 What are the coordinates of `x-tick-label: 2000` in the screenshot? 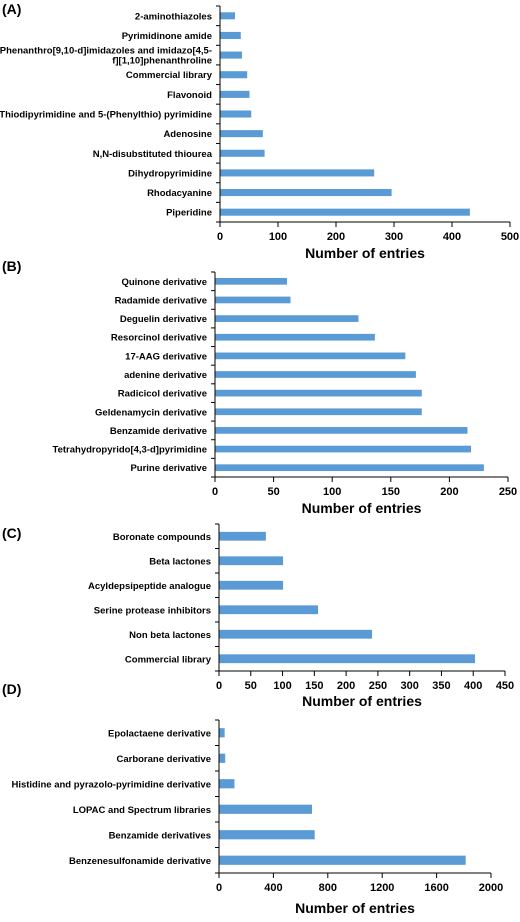 It's located at (491, 888).